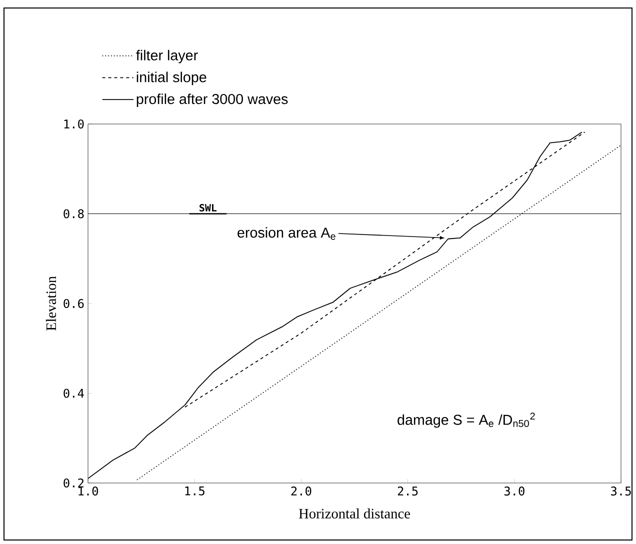  What do you see at coordinates (354, 513) in the screenshot?
I see `x-axis-title: Horizontal distance` at bounding box center [354, 513].